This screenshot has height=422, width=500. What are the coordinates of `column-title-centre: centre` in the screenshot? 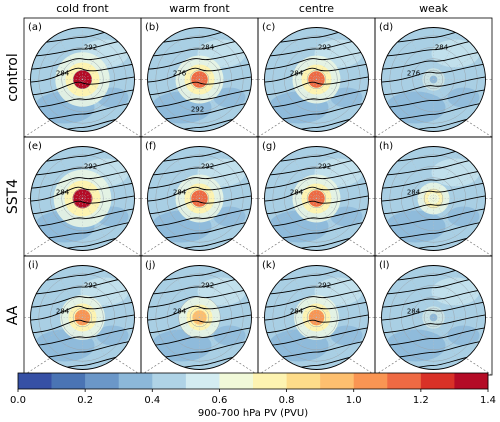 It's located at (316, 8).